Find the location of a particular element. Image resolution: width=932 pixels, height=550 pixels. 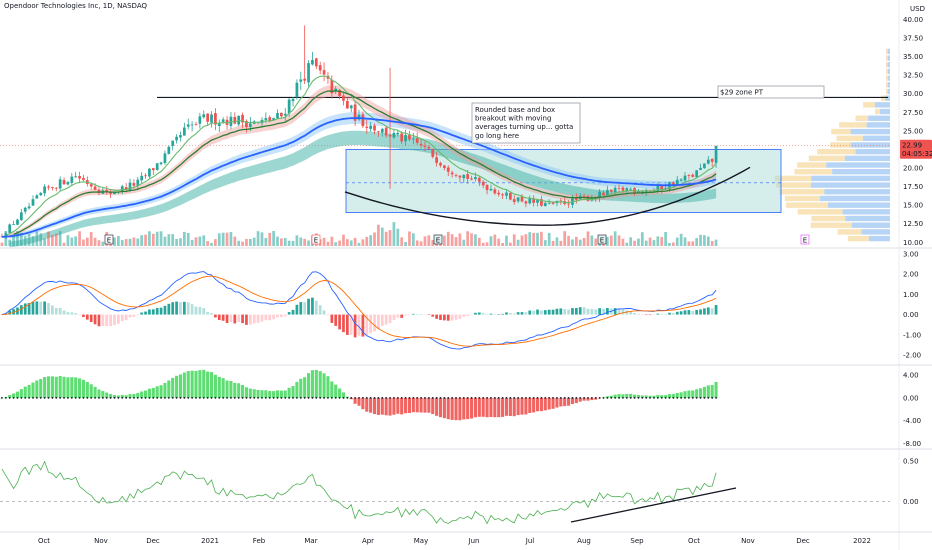

chart-title: Opendoor Technologies Inc, 1D, NASDAQ is located at coordinates (76, 6).